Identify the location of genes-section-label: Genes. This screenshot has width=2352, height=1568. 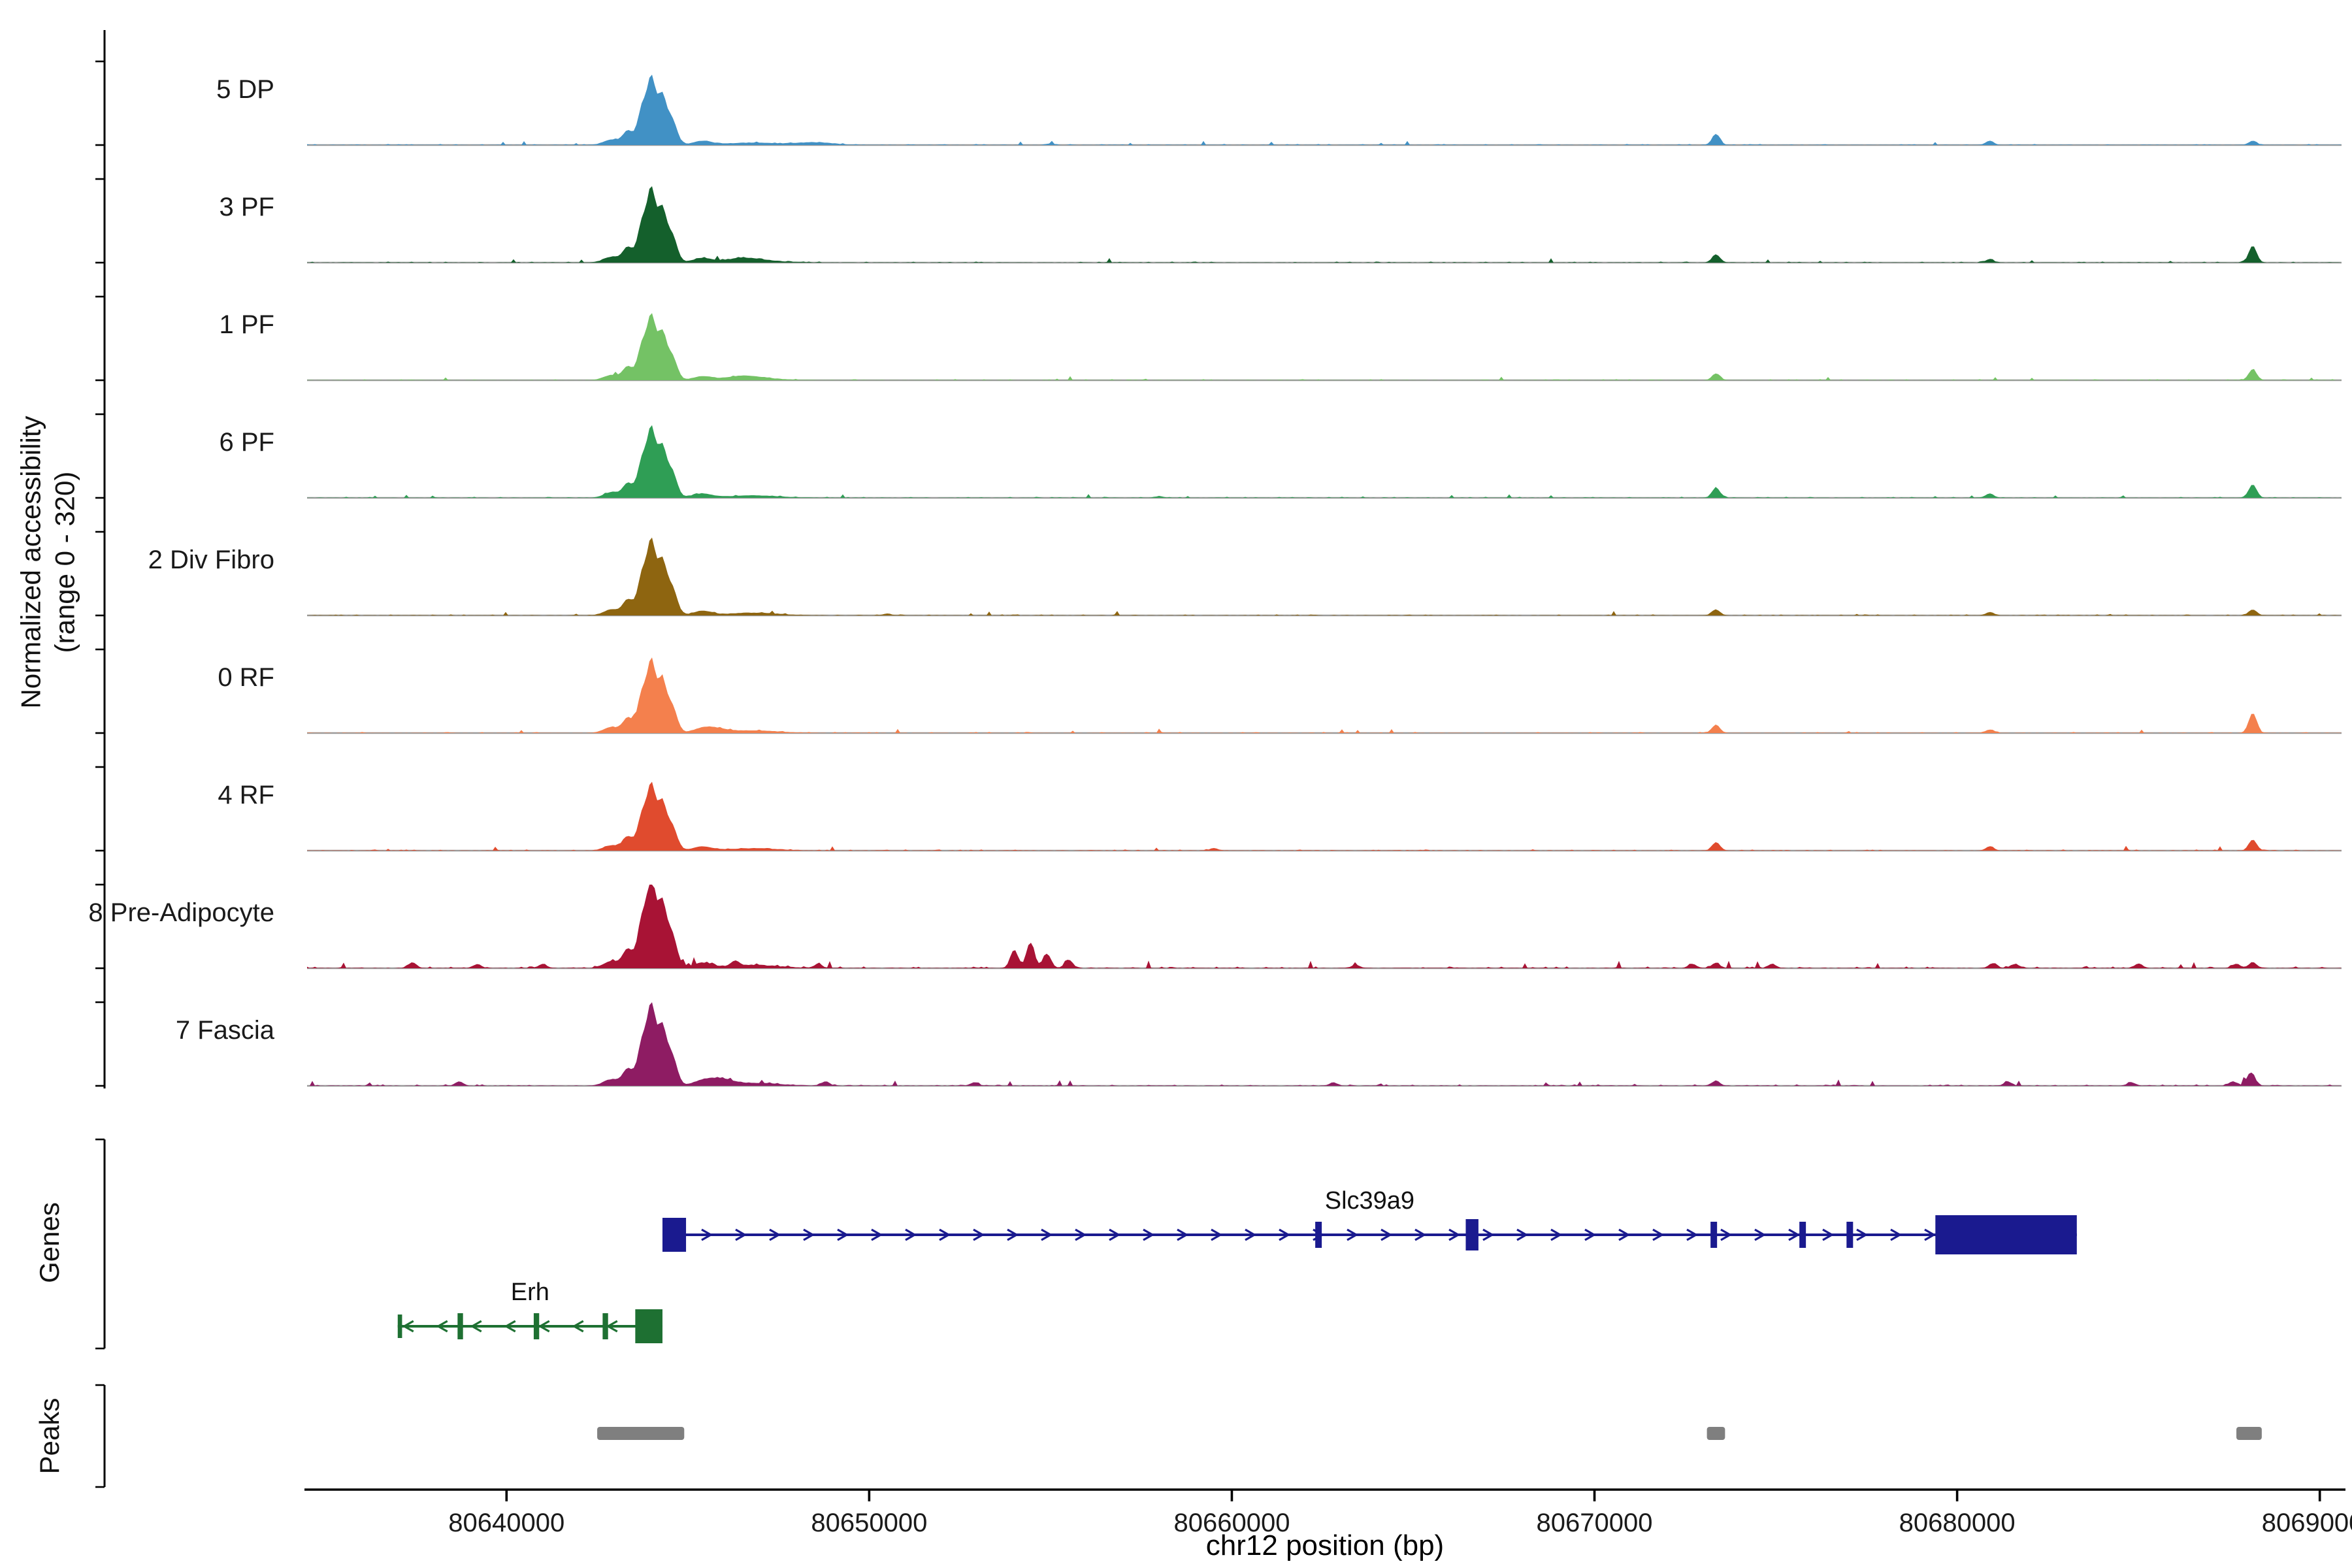
(50, 1242).